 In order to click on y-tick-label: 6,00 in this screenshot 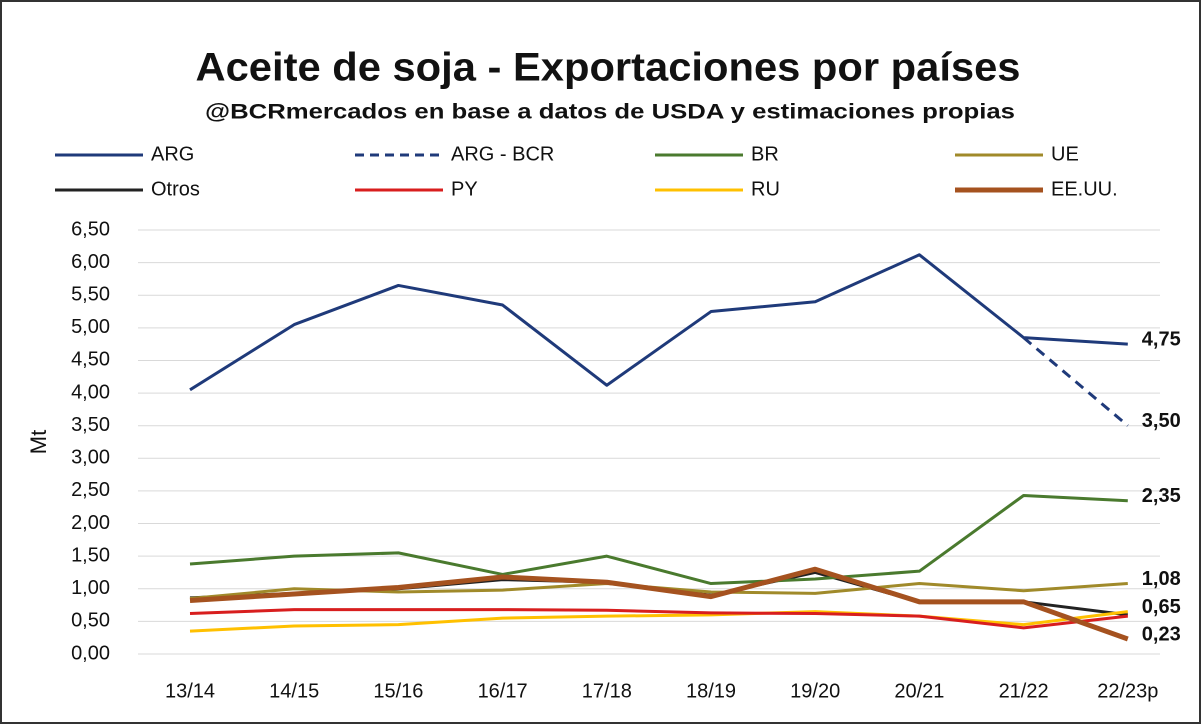, I will do `click(90, 262)`.